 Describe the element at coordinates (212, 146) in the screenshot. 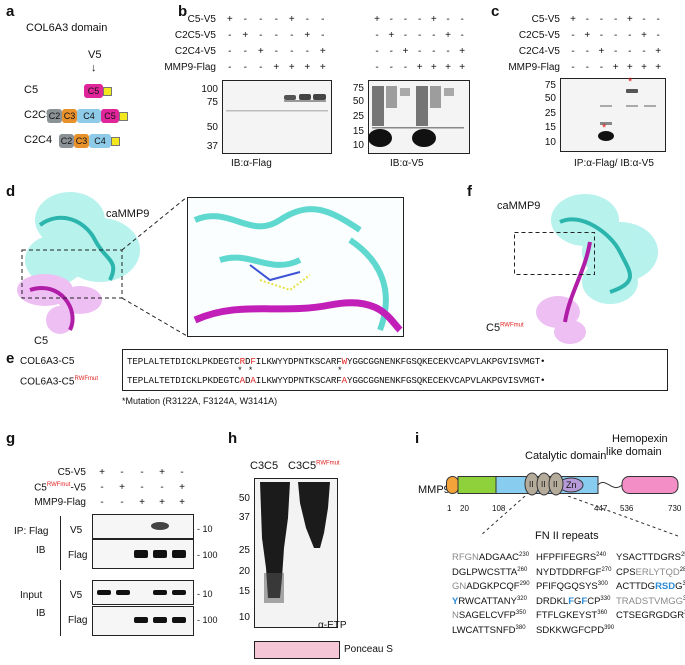

I see `mw-marker: 37` at that location.